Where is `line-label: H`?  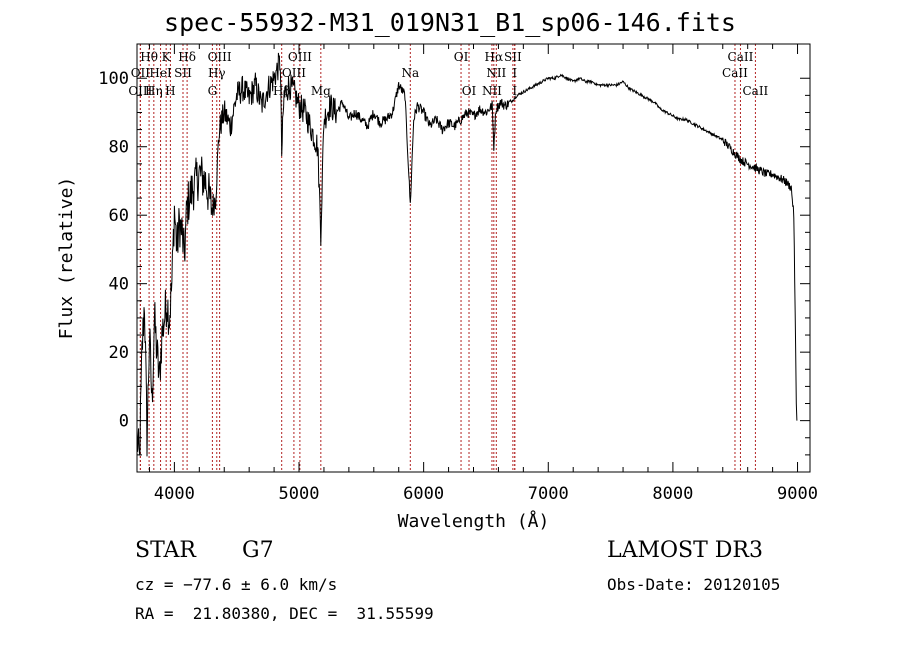
line-label: H is located at coordinates (170, 91).